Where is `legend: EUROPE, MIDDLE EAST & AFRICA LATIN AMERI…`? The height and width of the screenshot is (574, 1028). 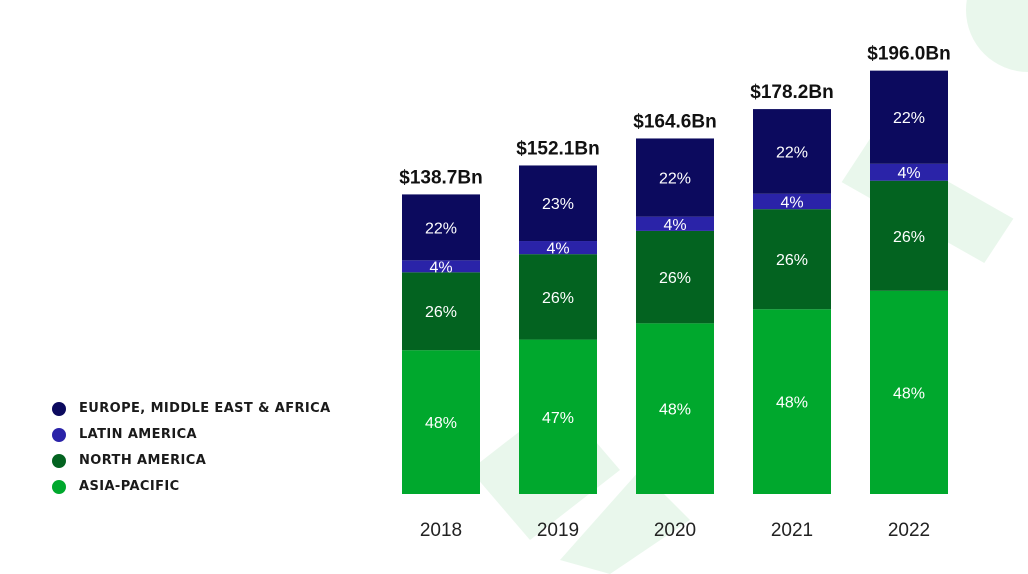
legend: EUROPE, MIDDLE EAST & AFRICA LATIN AMERI… is located at coordinates (191, 447).